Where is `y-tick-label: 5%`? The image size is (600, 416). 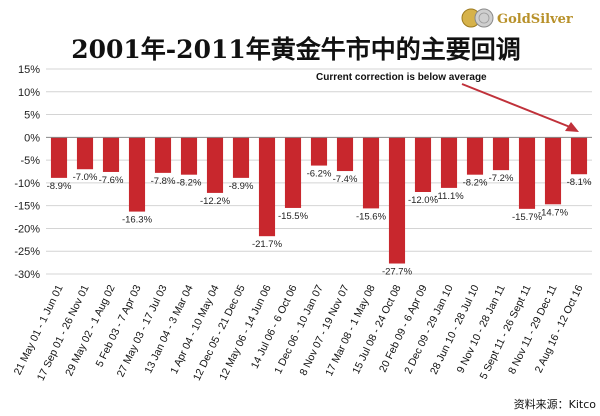 y-tick-label: 5% is located at coordinates (32, 116).